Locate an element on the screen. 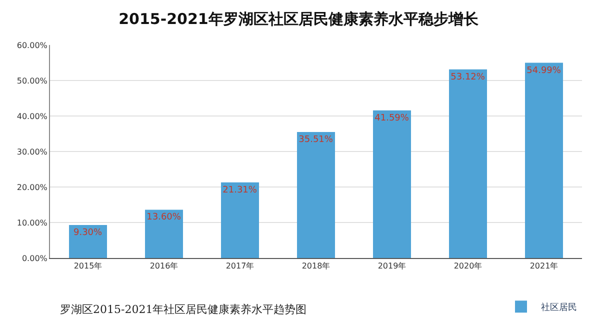 This screenshot has height=333, width=597. x-tick-label: 2016年 is located at coordinates (164, 266).